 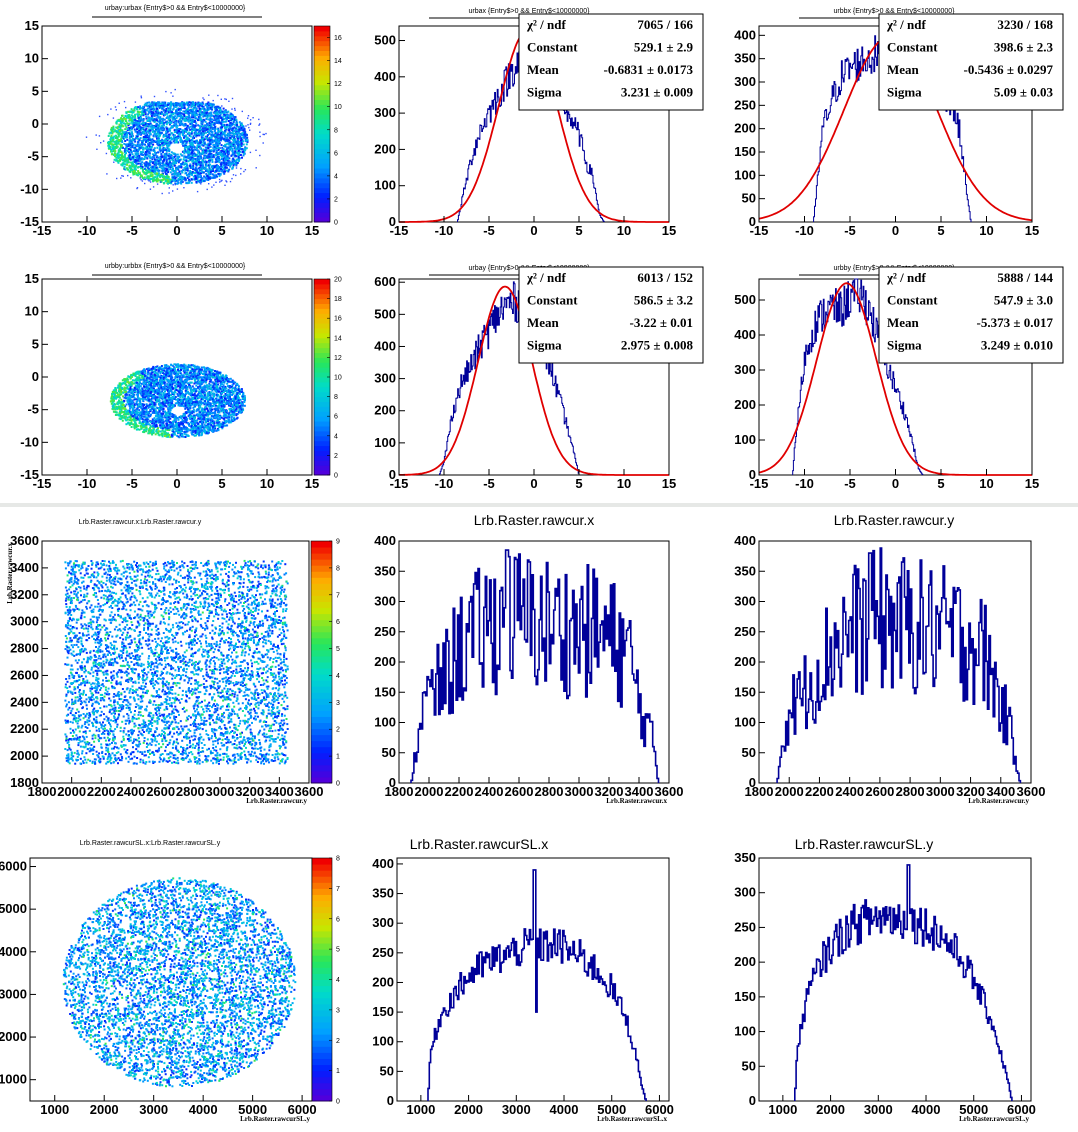 What do you see at coordinates (322, 151) in the screenshot?
I see `colorbar-swatch` at bounding box center [322, 151].